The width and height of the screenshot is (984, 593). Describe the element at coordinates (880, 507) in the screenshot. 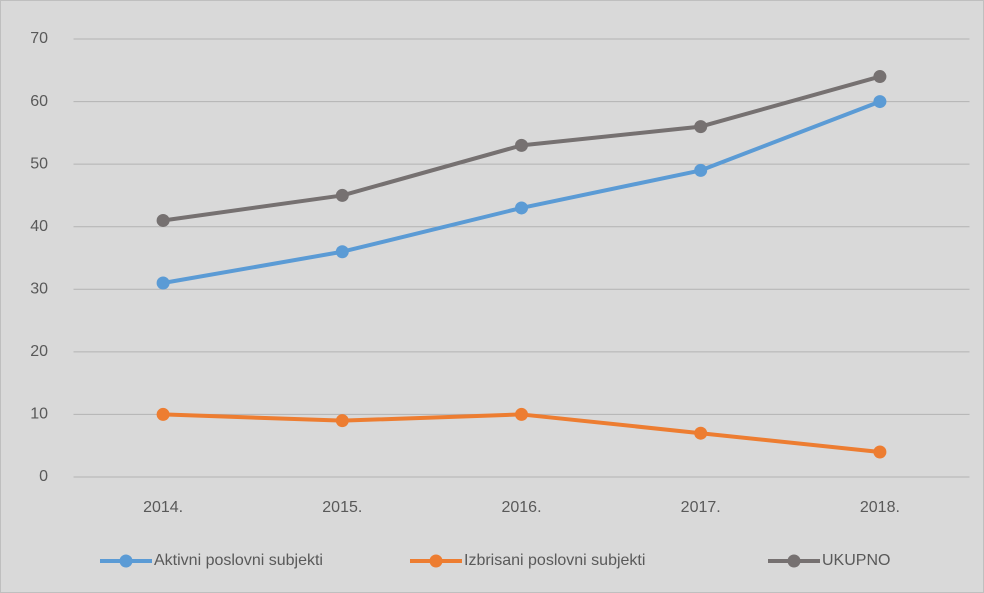

I see `x-tick-label: 2018.` at that location.